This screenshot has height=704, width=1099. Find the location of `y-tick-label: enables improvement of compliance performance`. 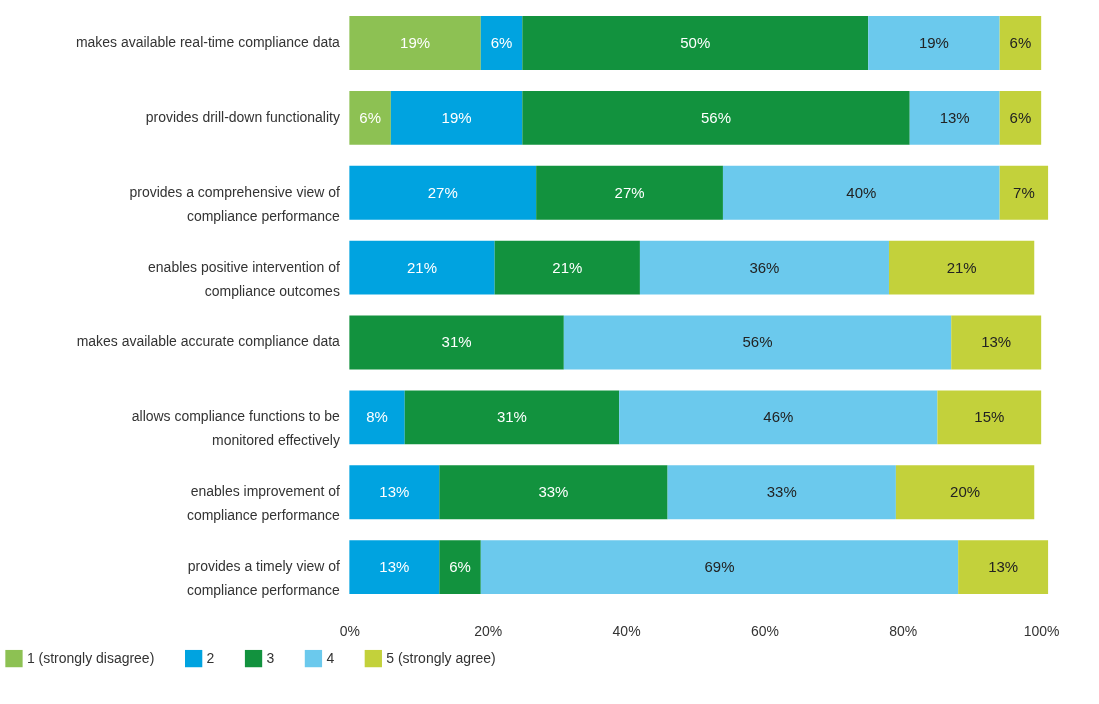

y-tick-label: enables improvement of compliance performance is located at coordinates (263, 503).